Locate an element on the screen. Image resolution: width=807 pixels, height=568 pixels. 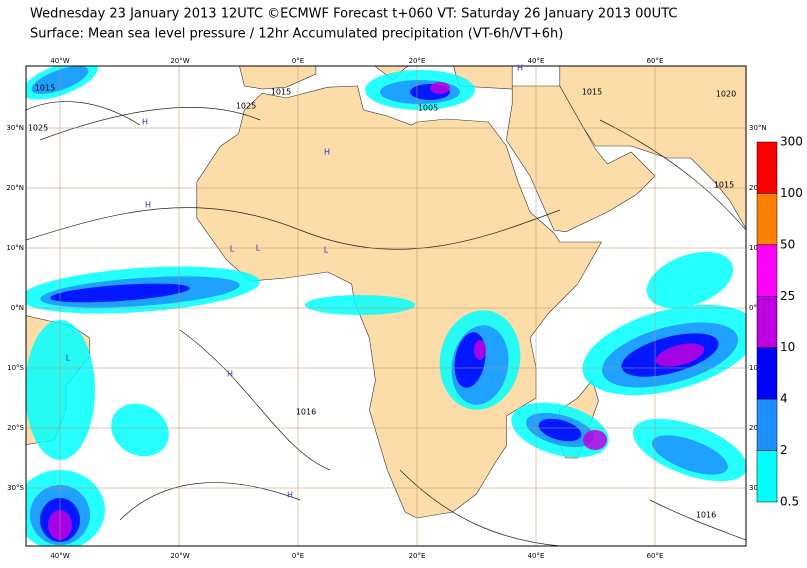
latitude-label: 20°S is located at coordinates (15, 428).